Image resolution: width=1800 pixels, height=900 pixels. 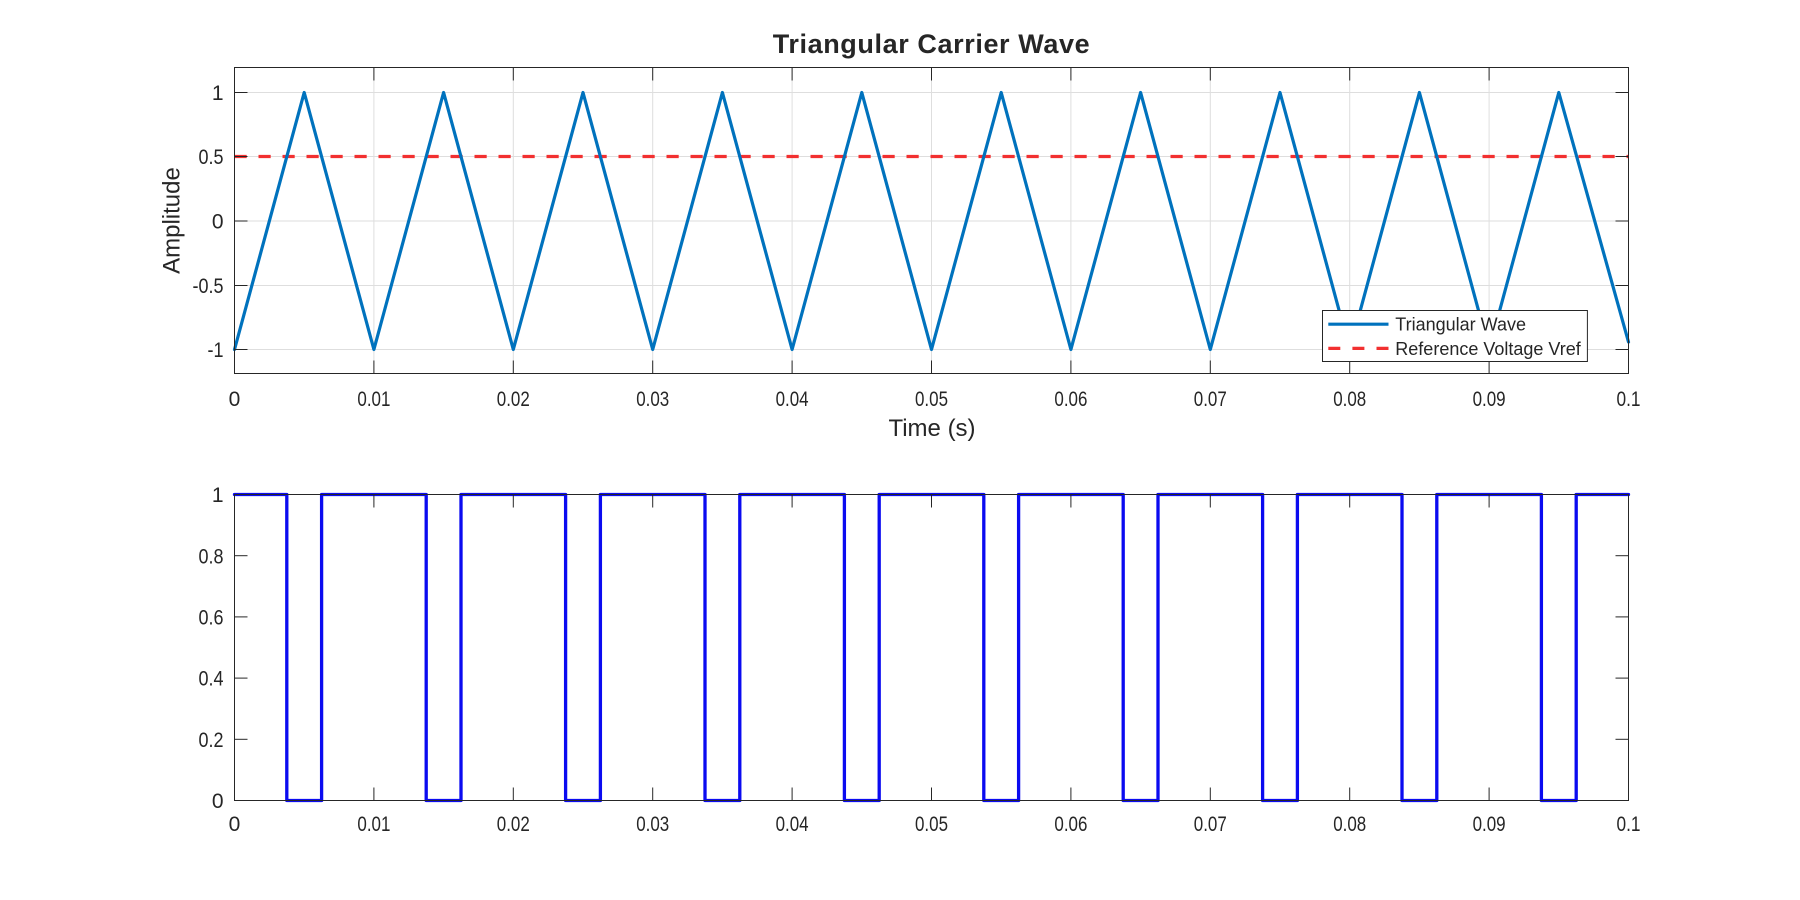 I want to click on svg-text: Amplitude, so click(x=172, y=220).